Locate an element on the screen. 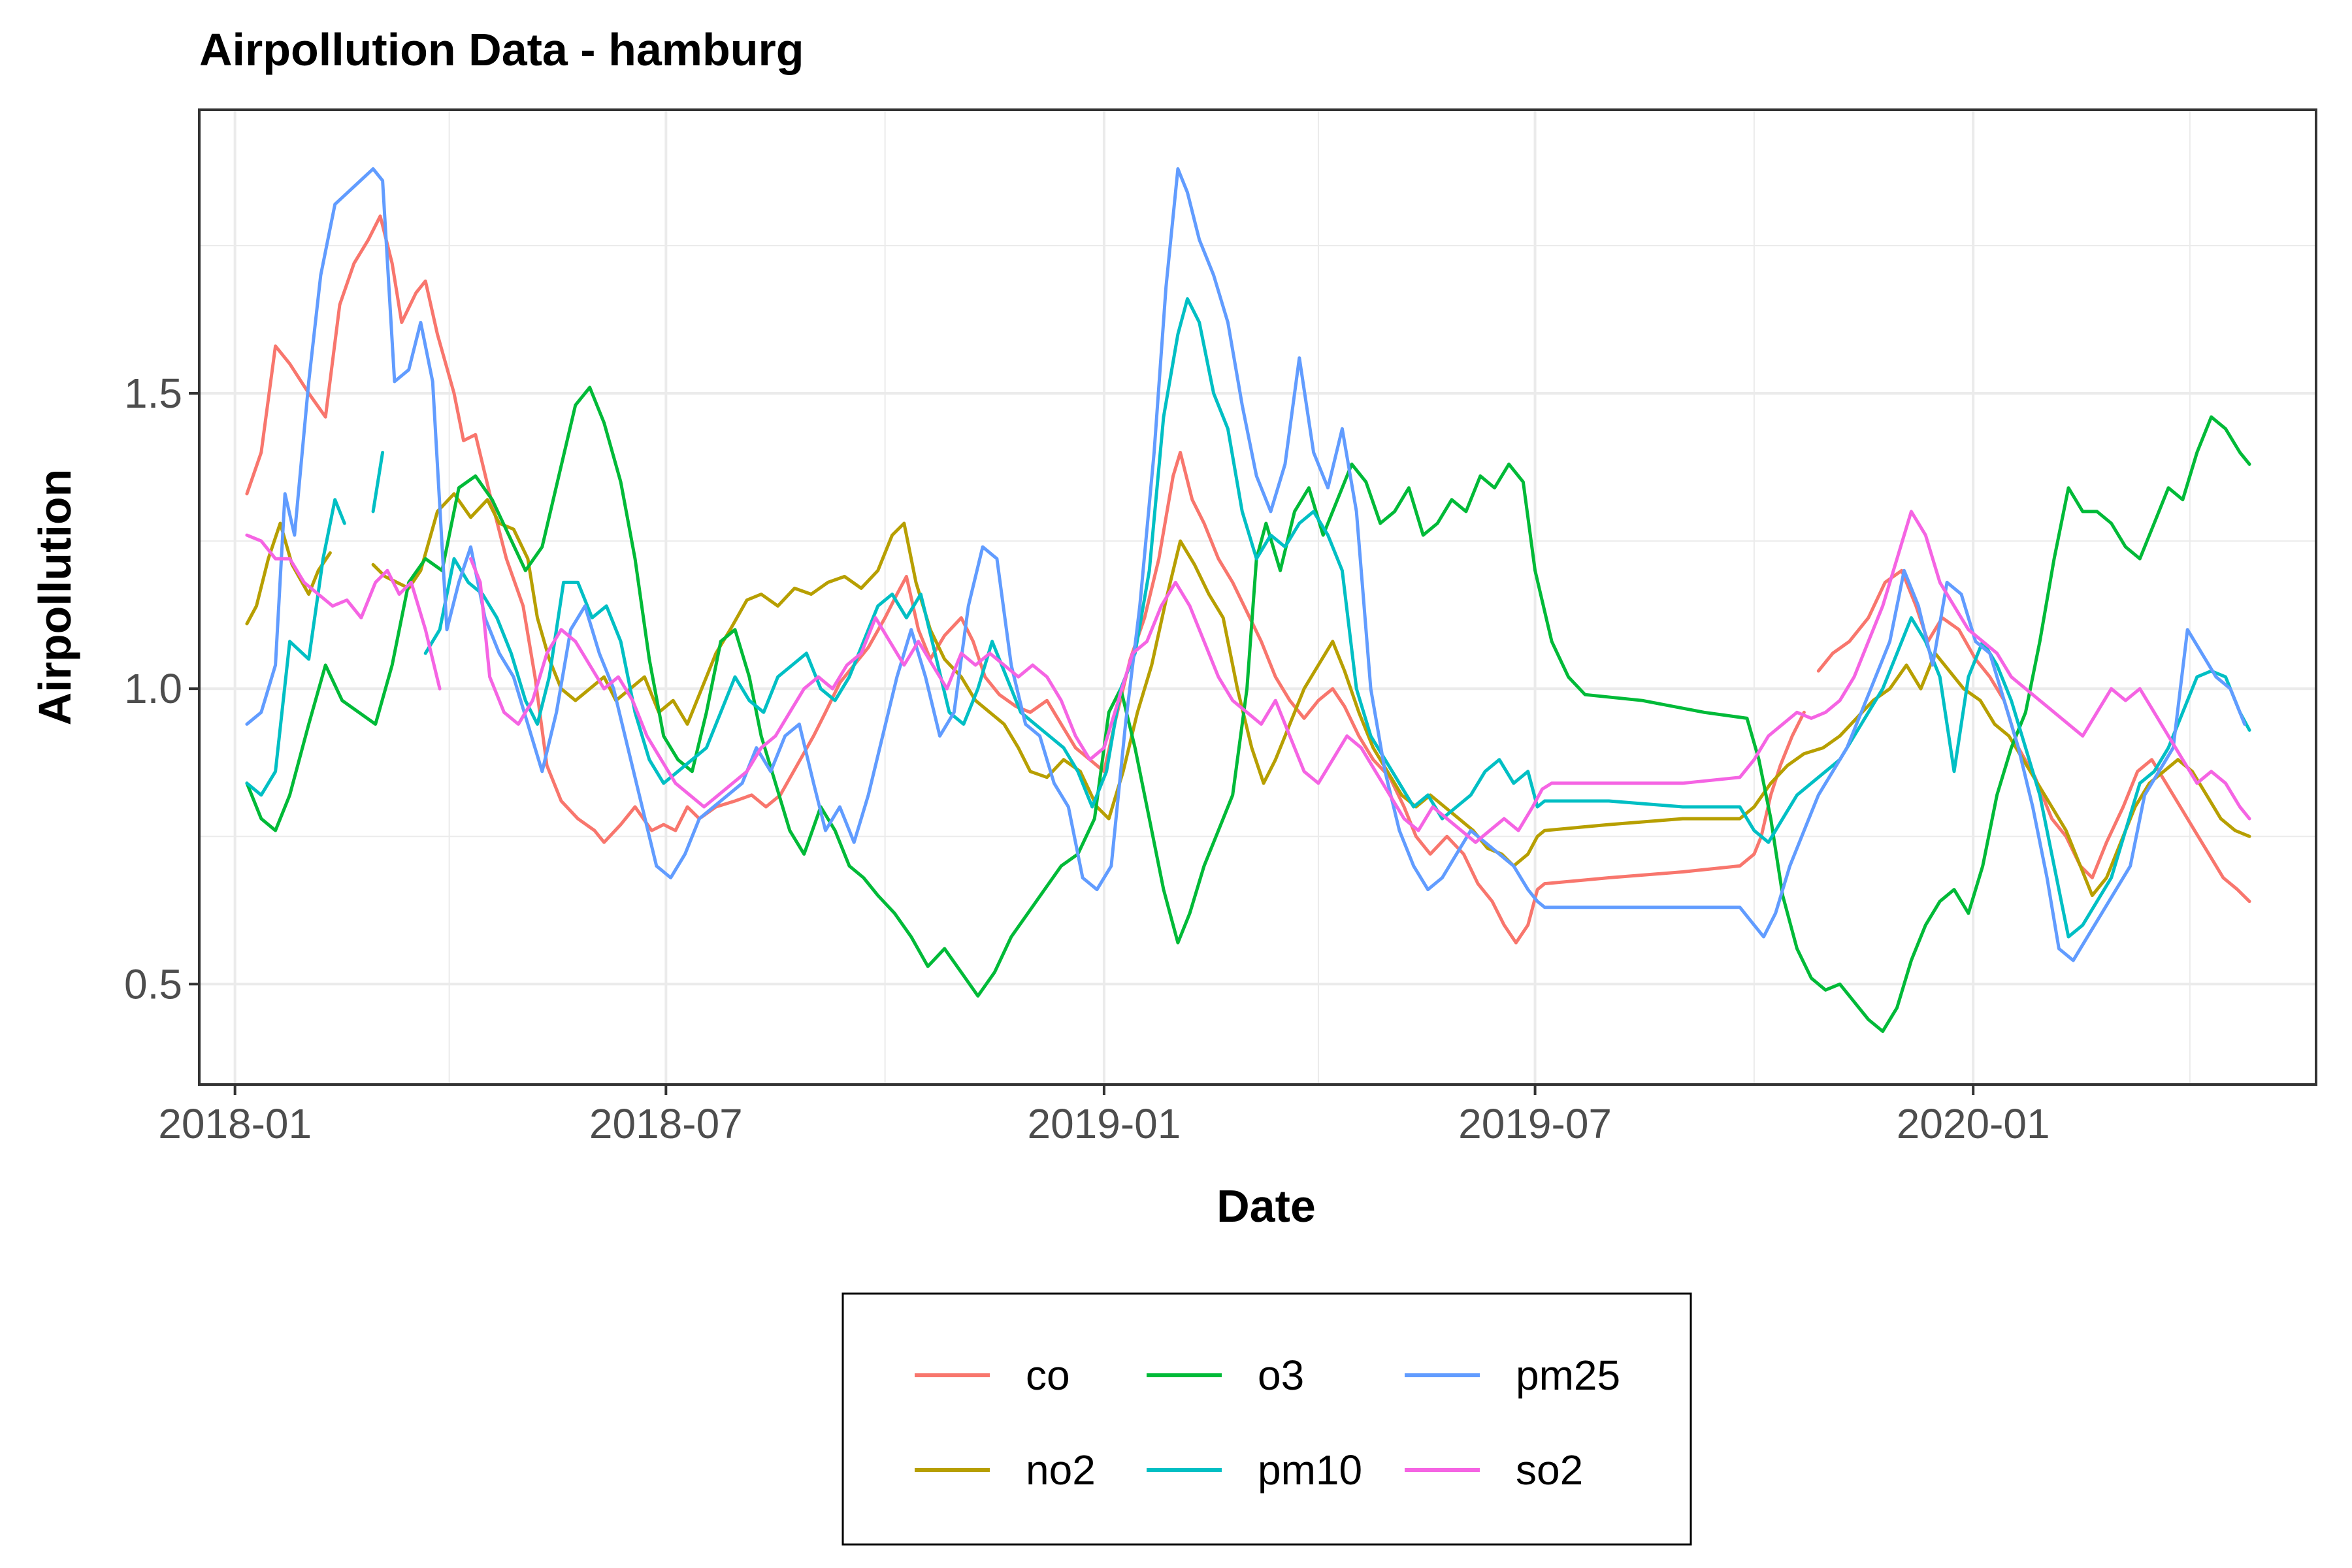 The image size is (2352, 1568). legend-box is located at coordinates (1266, 1419).